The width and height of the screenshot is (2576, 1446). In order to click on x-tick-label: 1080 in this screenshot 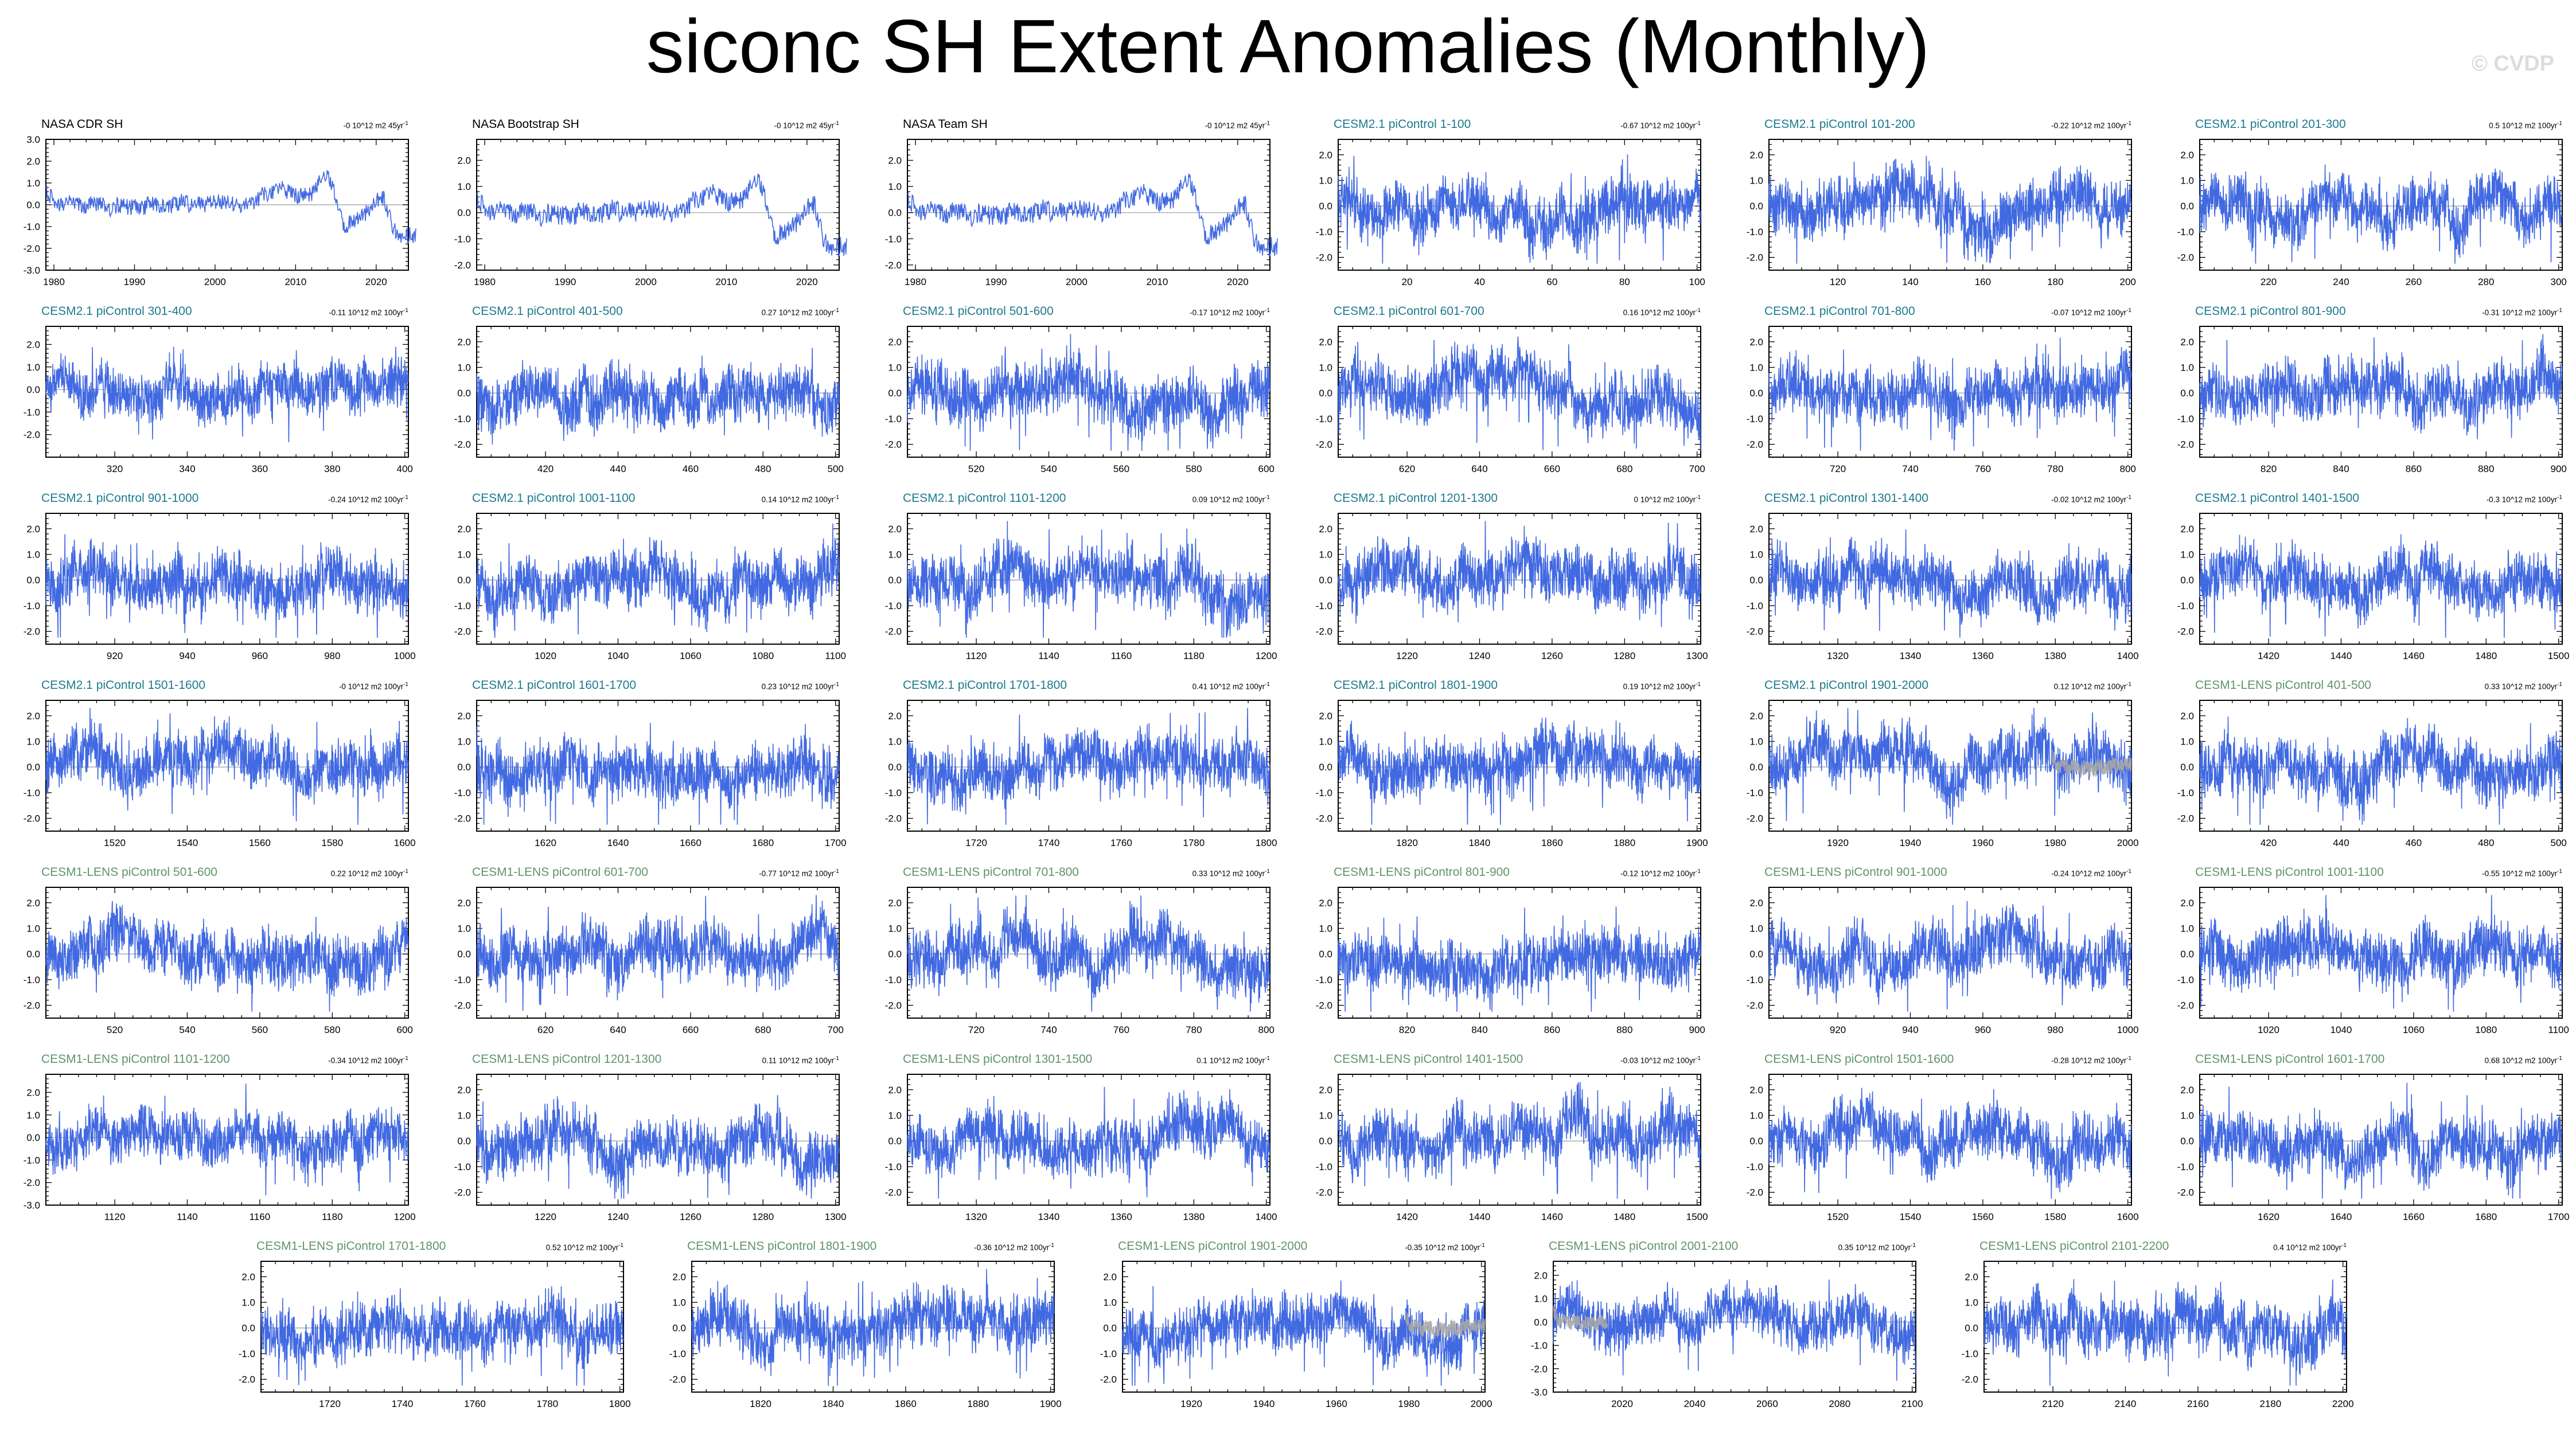, I will do `click(2486, 1029)`.